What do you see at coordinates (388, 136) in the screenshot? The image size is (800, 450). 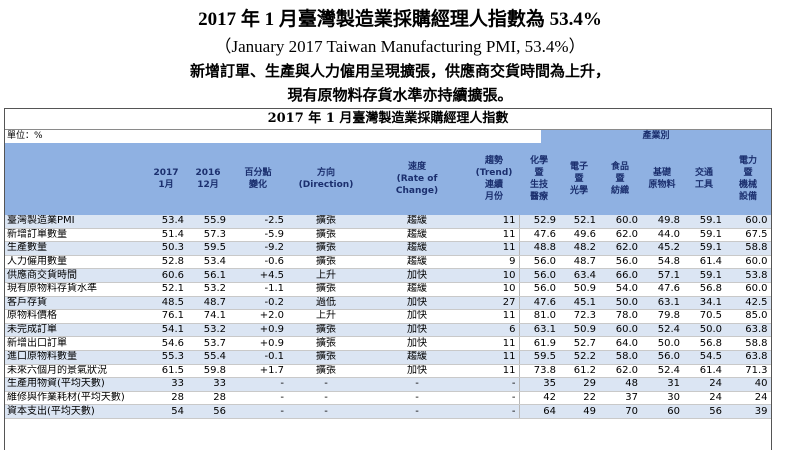 I see `unit-row: 單位：% 產業別` at bounding box center [388, 136].